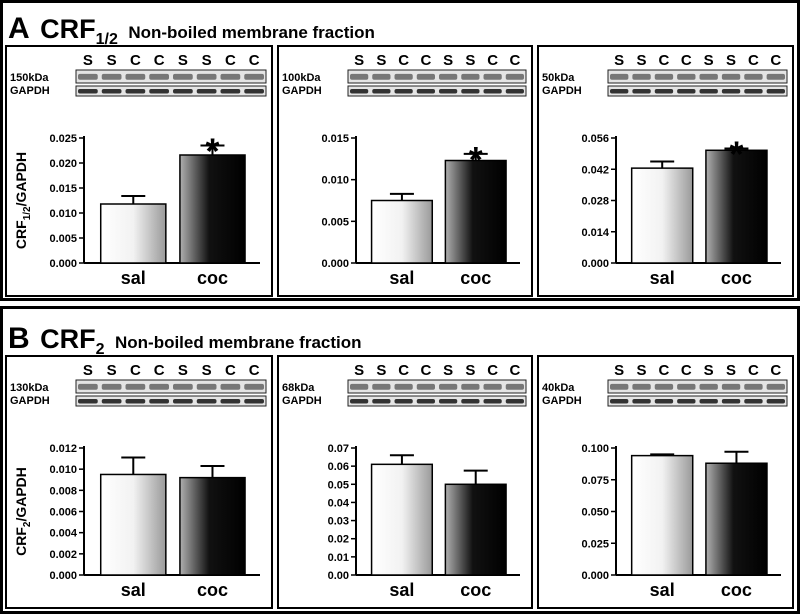 The height and width of the screenshot is (614, 800). Describe the element at coordinates (595, 170) in the screenshot. I see `y-tick-label: 0.042` at that location.